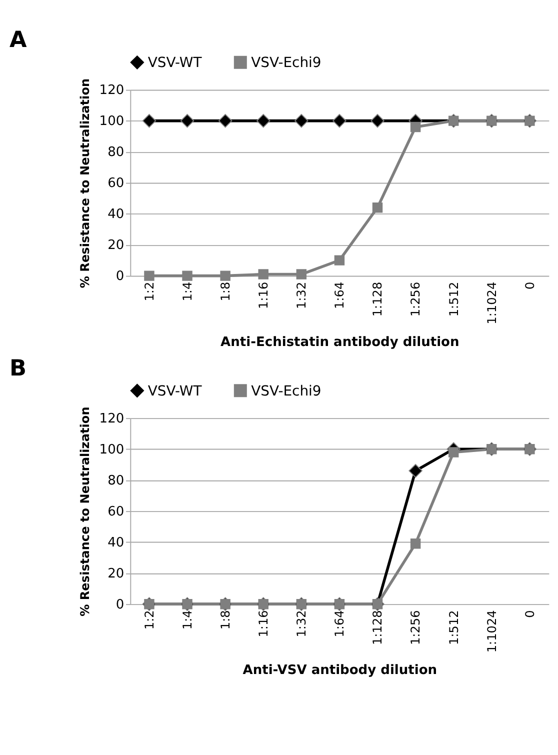 The width and height of the screenshot is (558, 755). What do you see at coordinates (340, 670) in the screenshot?
I see `x-axis-title: Anti-VSV antibody dilution` at bounding box center [340, 670].